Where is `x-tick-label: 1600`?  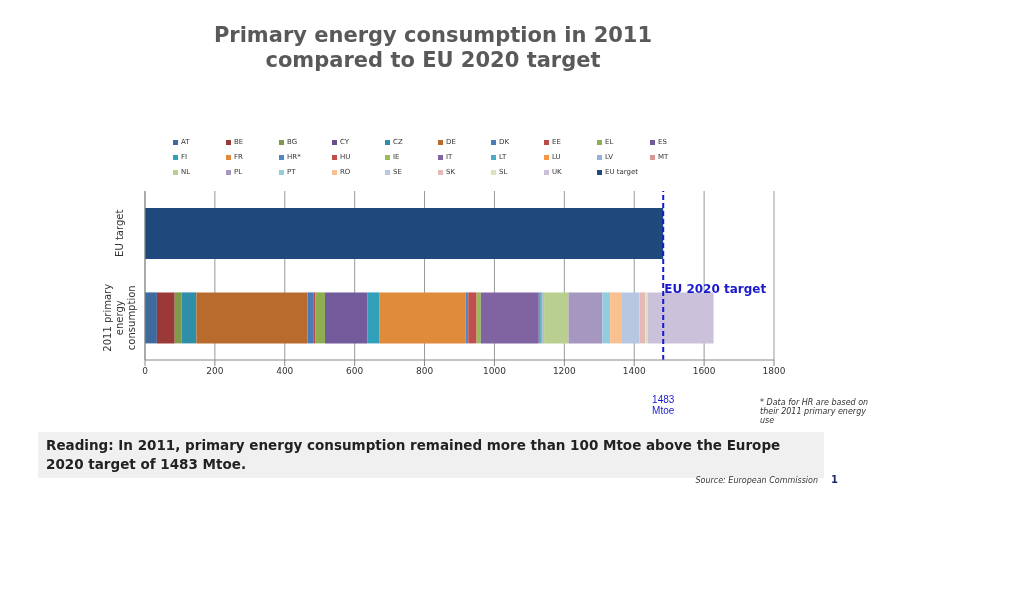 x-tick-label: 1600 is located at coordinates (704, 371).